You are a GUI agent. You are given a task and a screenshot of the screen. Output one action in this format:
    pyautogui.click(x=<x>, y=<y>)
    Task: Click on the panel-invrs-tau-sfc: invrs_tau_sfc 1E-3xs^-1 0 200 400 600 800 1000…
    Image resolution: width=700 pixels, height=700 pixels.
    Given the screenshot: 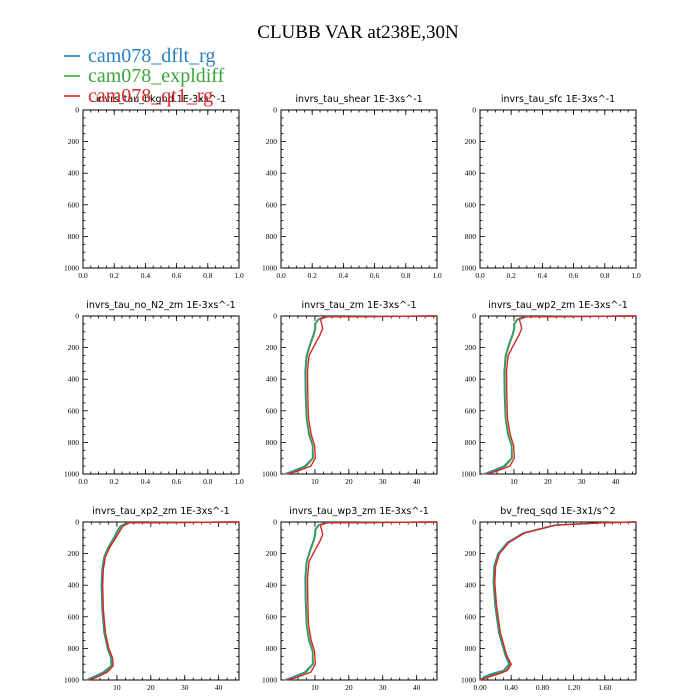 What is the action you would take?
    pyautogui.click(x=551, y=187)
    